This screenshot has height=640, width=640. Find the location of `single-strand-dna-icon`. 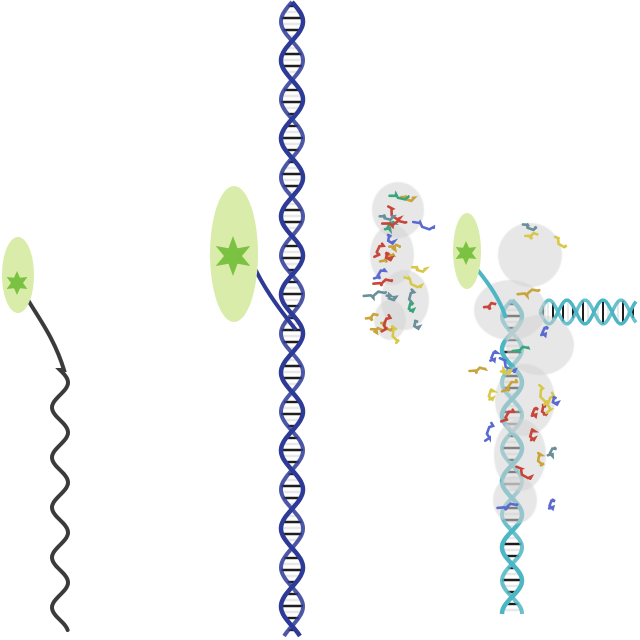

single-strand-dna-icon is located at coordinates (48, 465).